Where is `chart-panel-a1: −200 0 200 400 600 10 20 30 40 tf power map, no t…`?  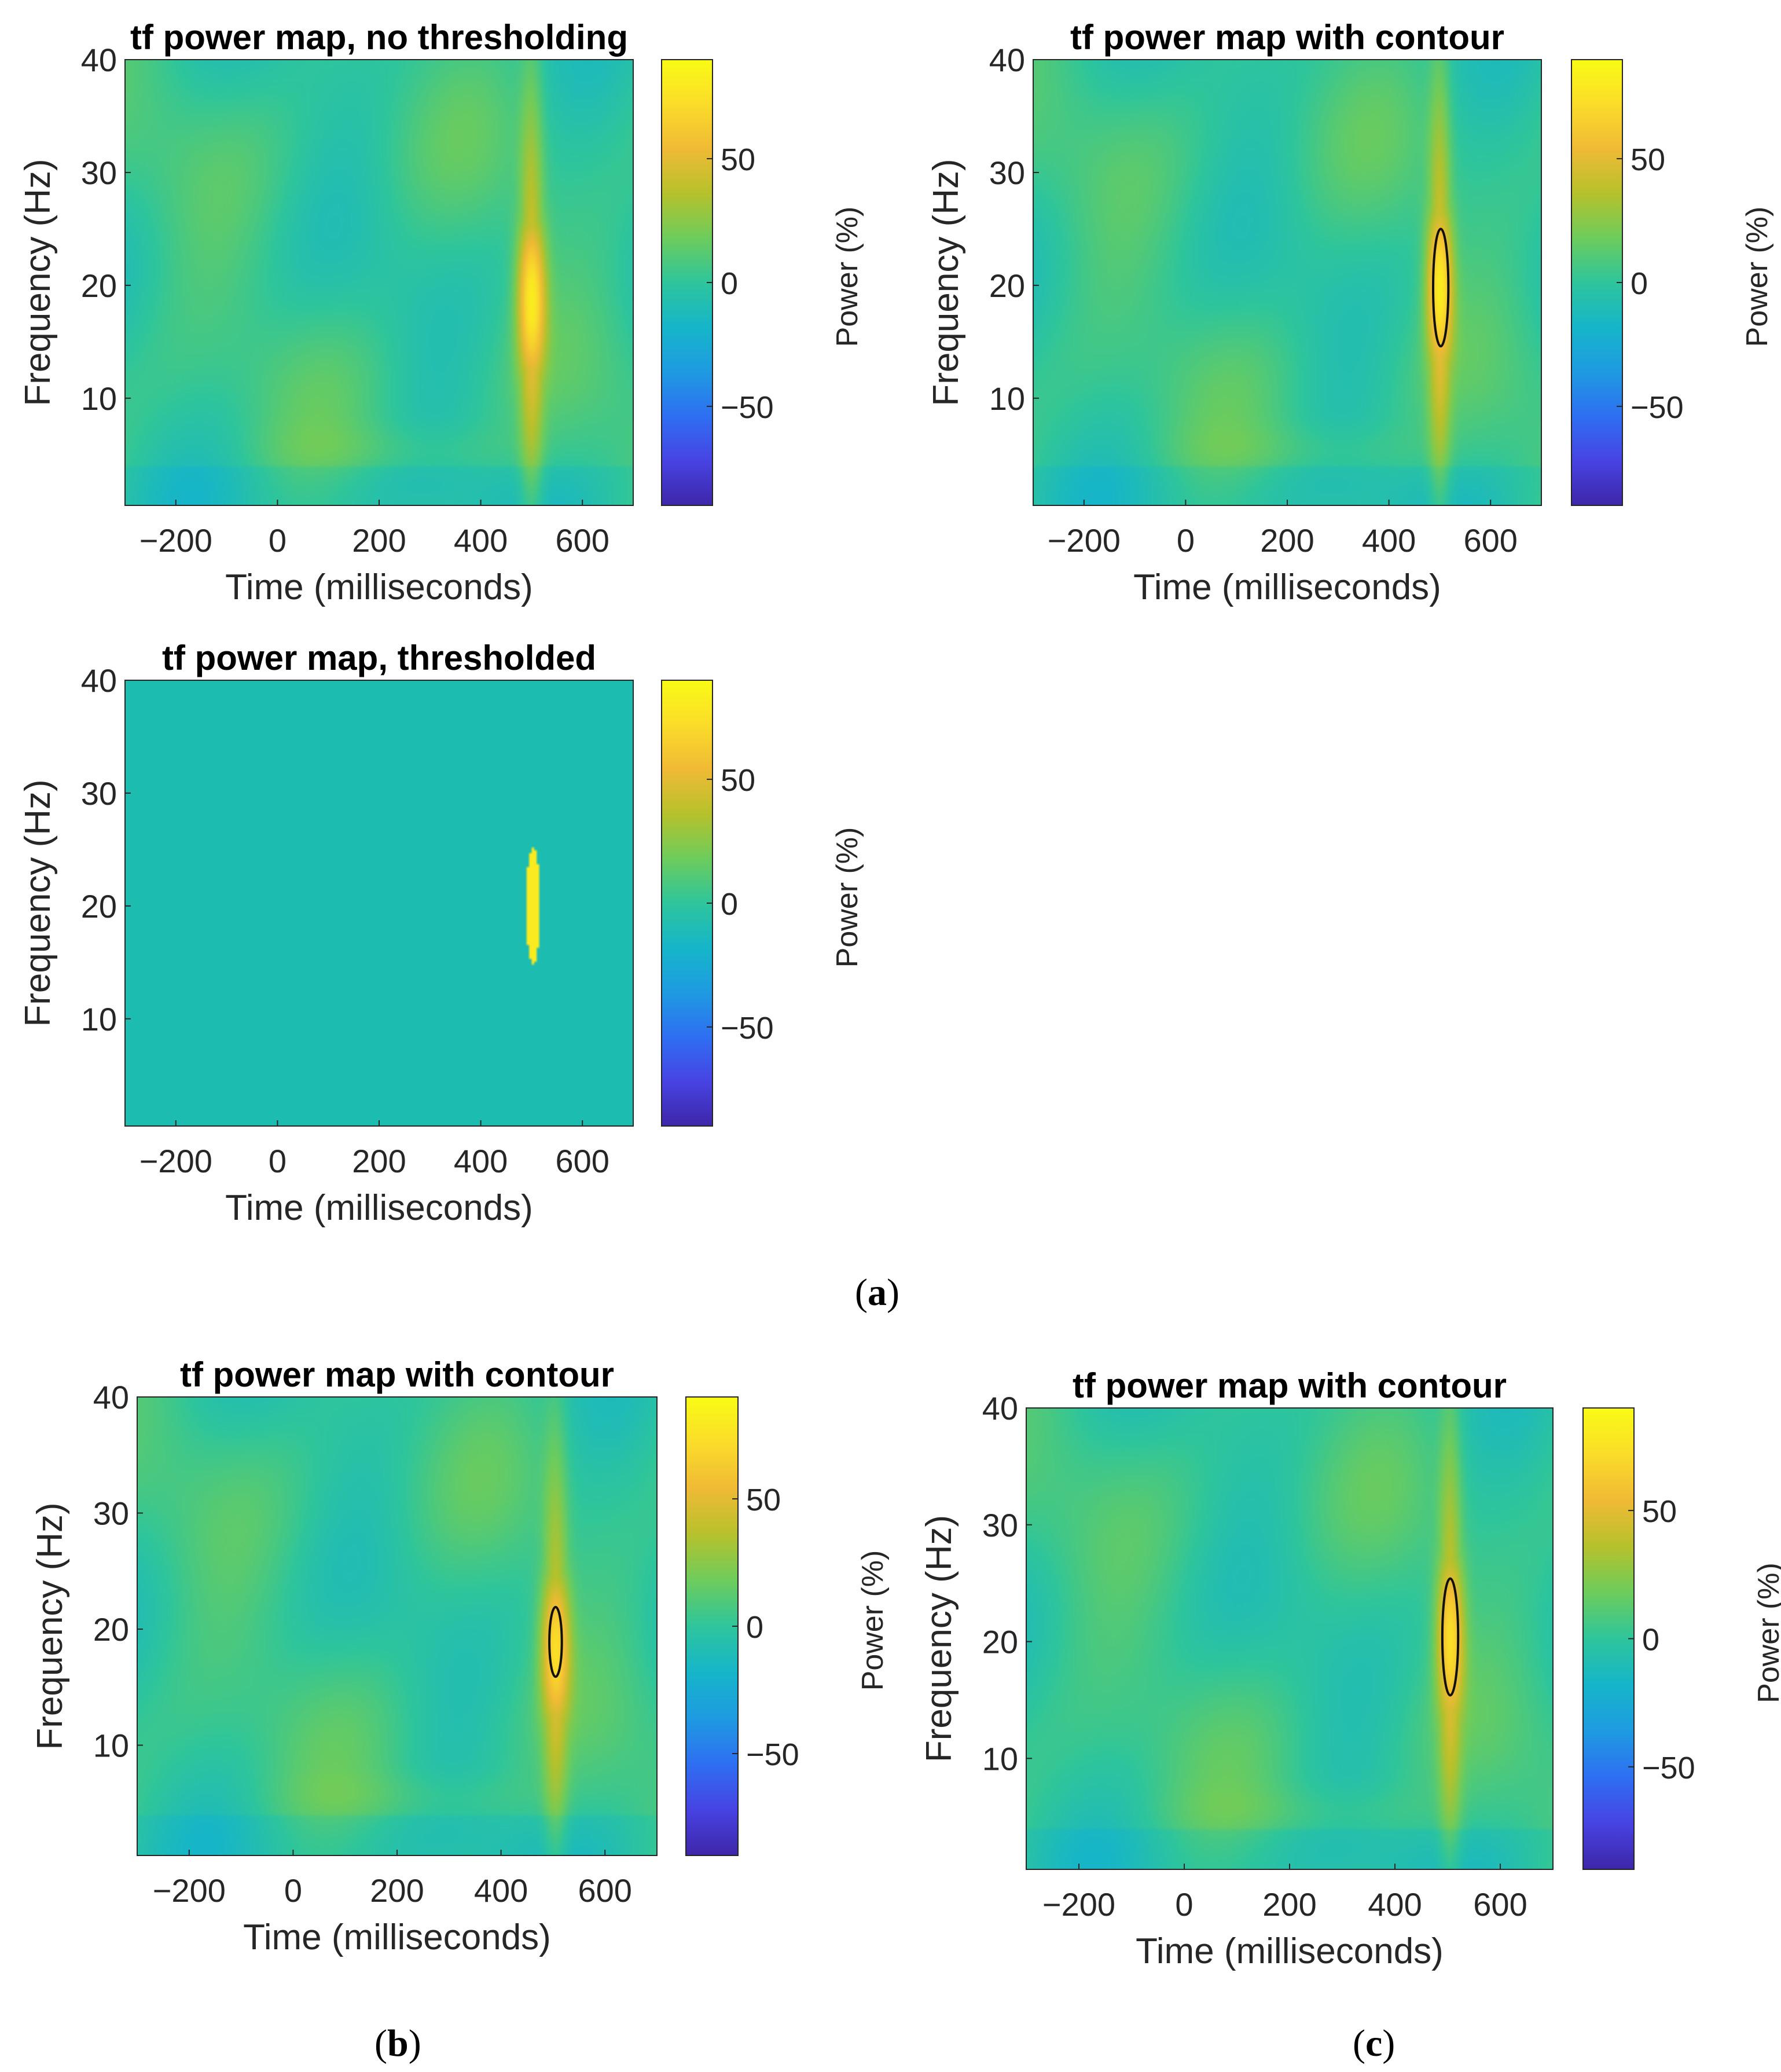 chart-panel-a1: −200 0 200 400 600 10 20 30 40 tf power map, no t… is located at coordinates (441, 312).